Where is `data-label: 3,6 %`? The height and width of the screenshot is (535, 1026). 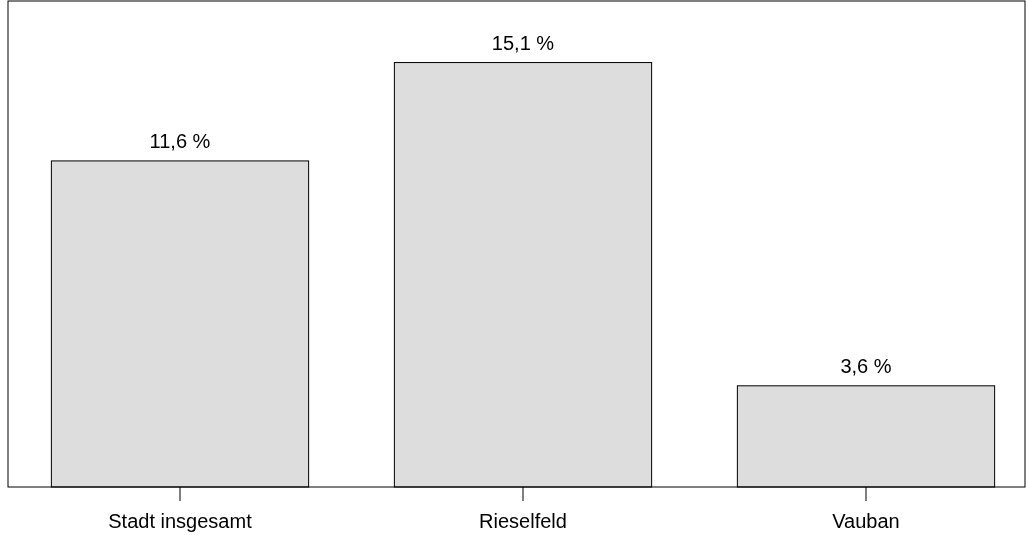 data-label: 3,6 % is located at coordinates (866, 365).